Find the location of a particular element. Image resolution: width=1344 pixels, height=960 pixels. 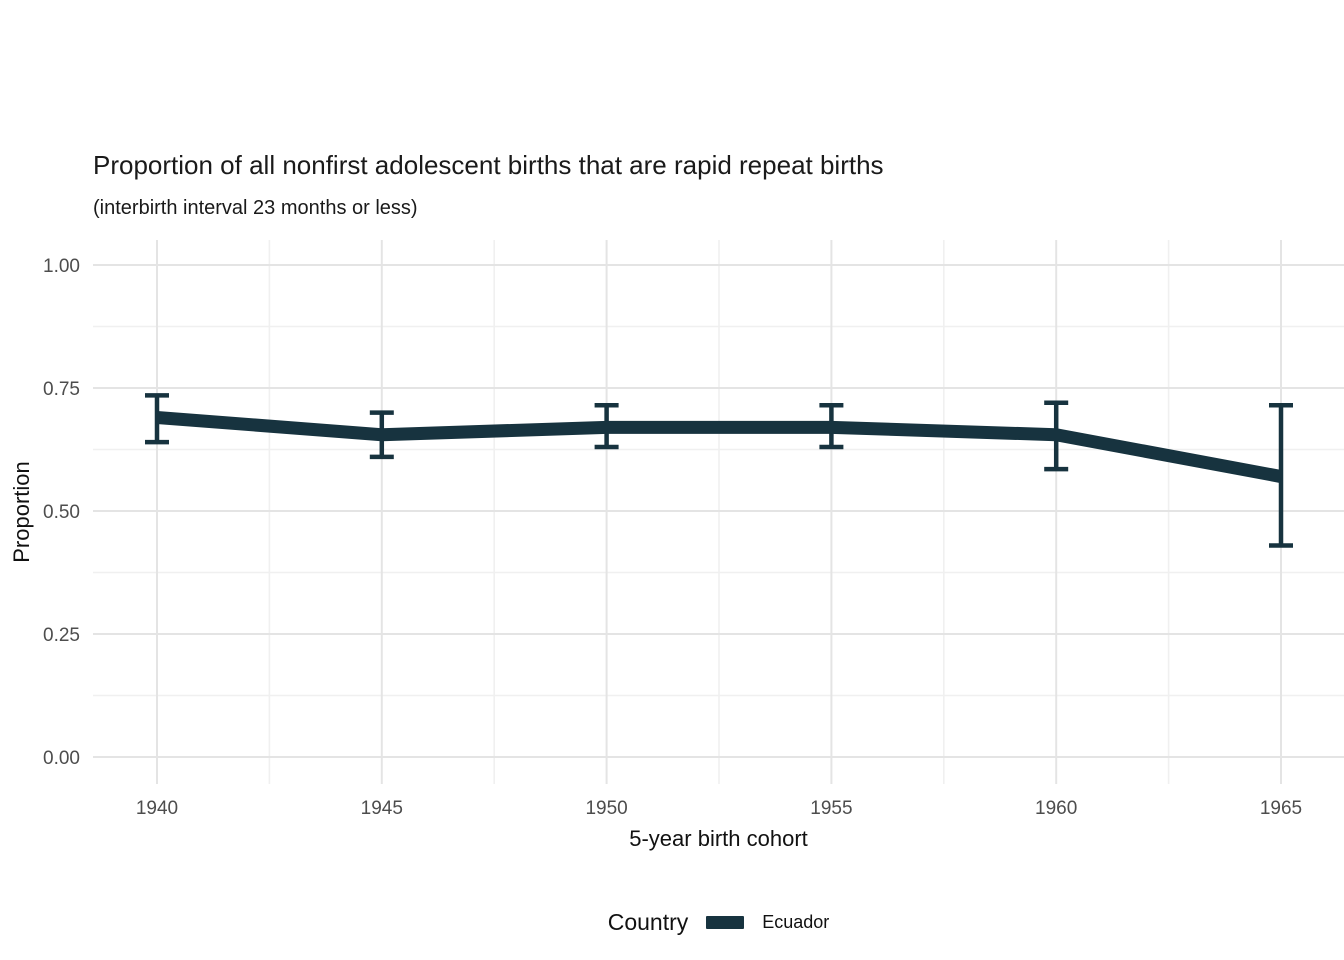

y-tick-label: 0.25 is located at coordinates (61, 635).